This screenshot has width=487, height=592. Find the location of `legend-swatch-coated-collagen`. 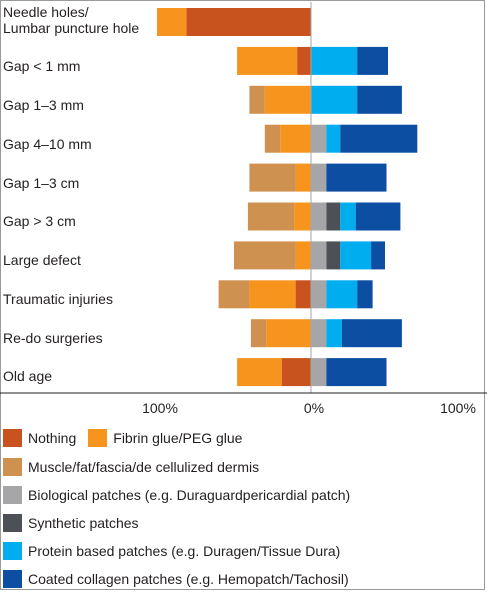

legend-swatch-coated-collagen is located at coordinates (12, 579).